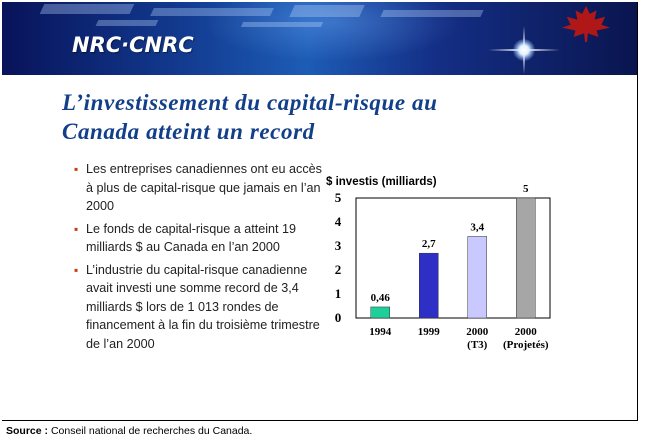 This screenshot has width=672, height=441. What do you see at coordinates (27, 431) in the screenshot?
I see `source-label: Source :` at bounding box center [27, 431].